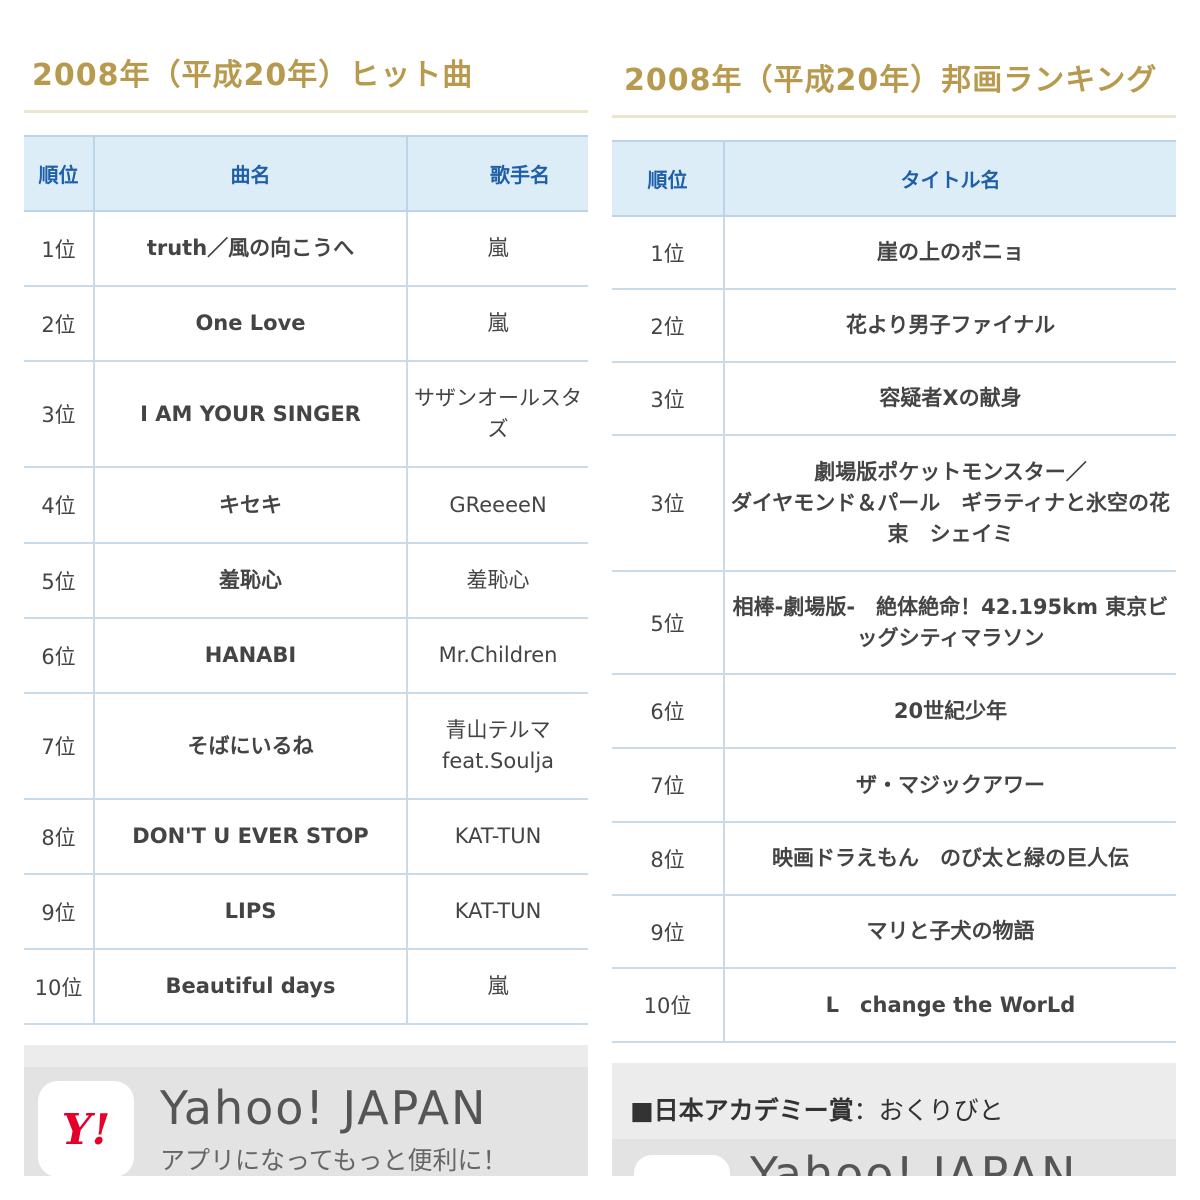 This screenshot has width=1200, height=1200. I want to click on artist-cell: Mr.Children, so click(497, 656).